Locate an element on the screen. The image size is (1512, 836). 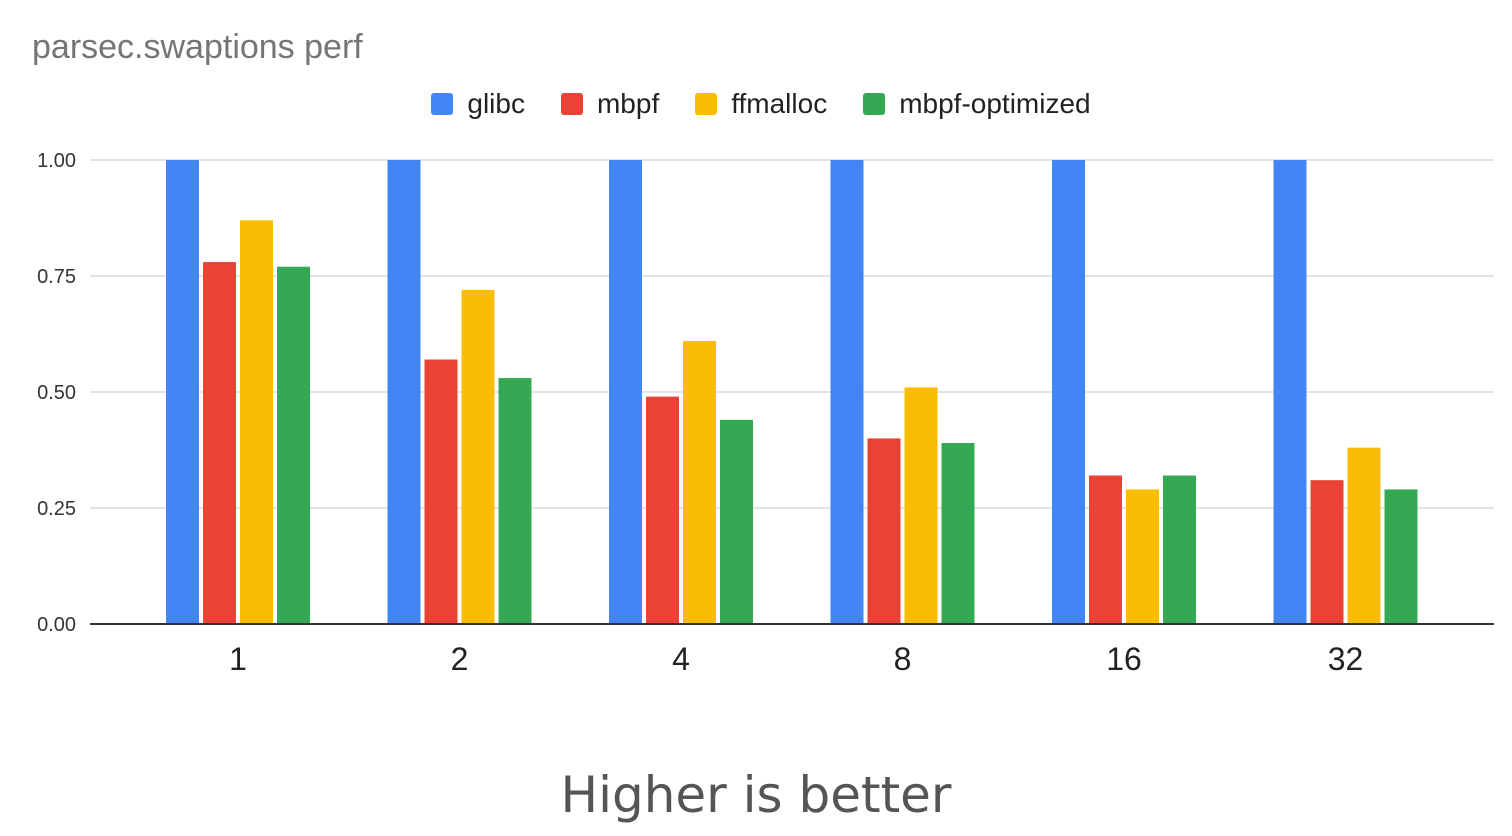
legend-item-mbpf: mbpf is located at coordinates (610, 104).